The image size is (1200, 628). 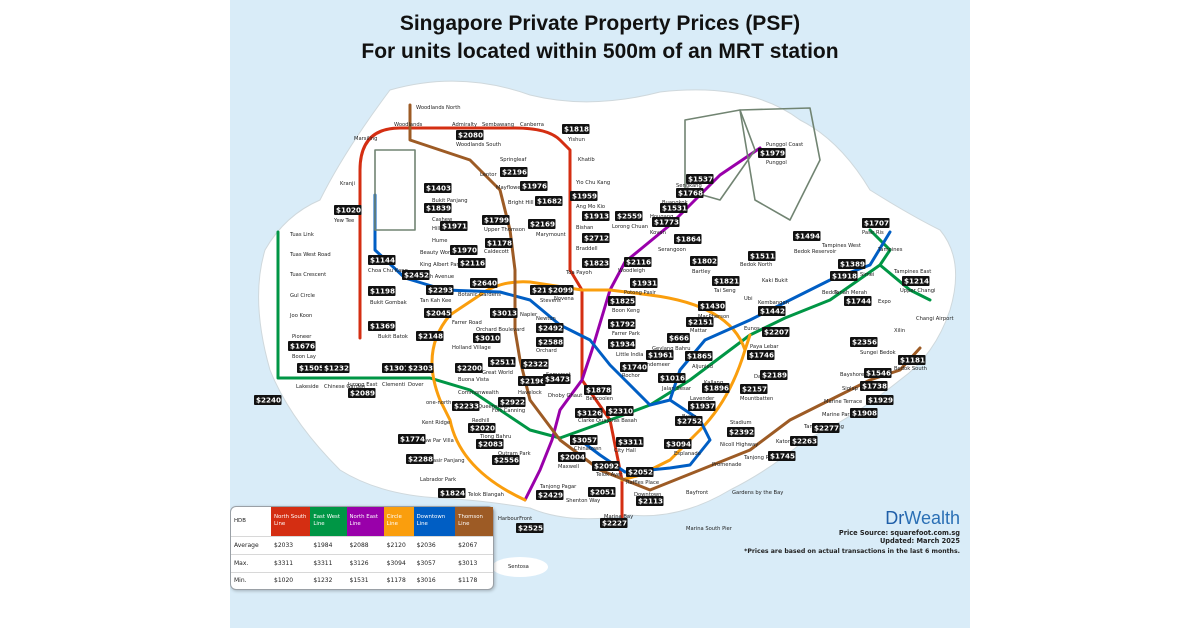 What do you see at coordinates (365, 563) in the screenshot?
I see `table-cell: $3126` at bounding box center [365, 563].